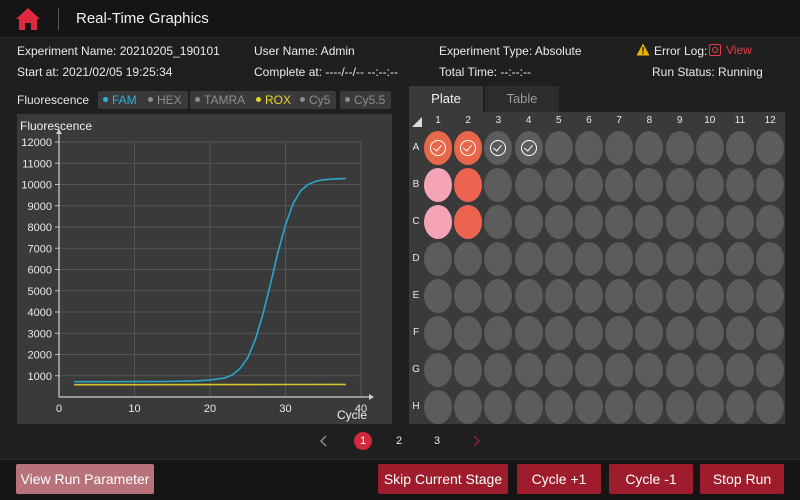  I want to click on well-G2, so click(468, 370).